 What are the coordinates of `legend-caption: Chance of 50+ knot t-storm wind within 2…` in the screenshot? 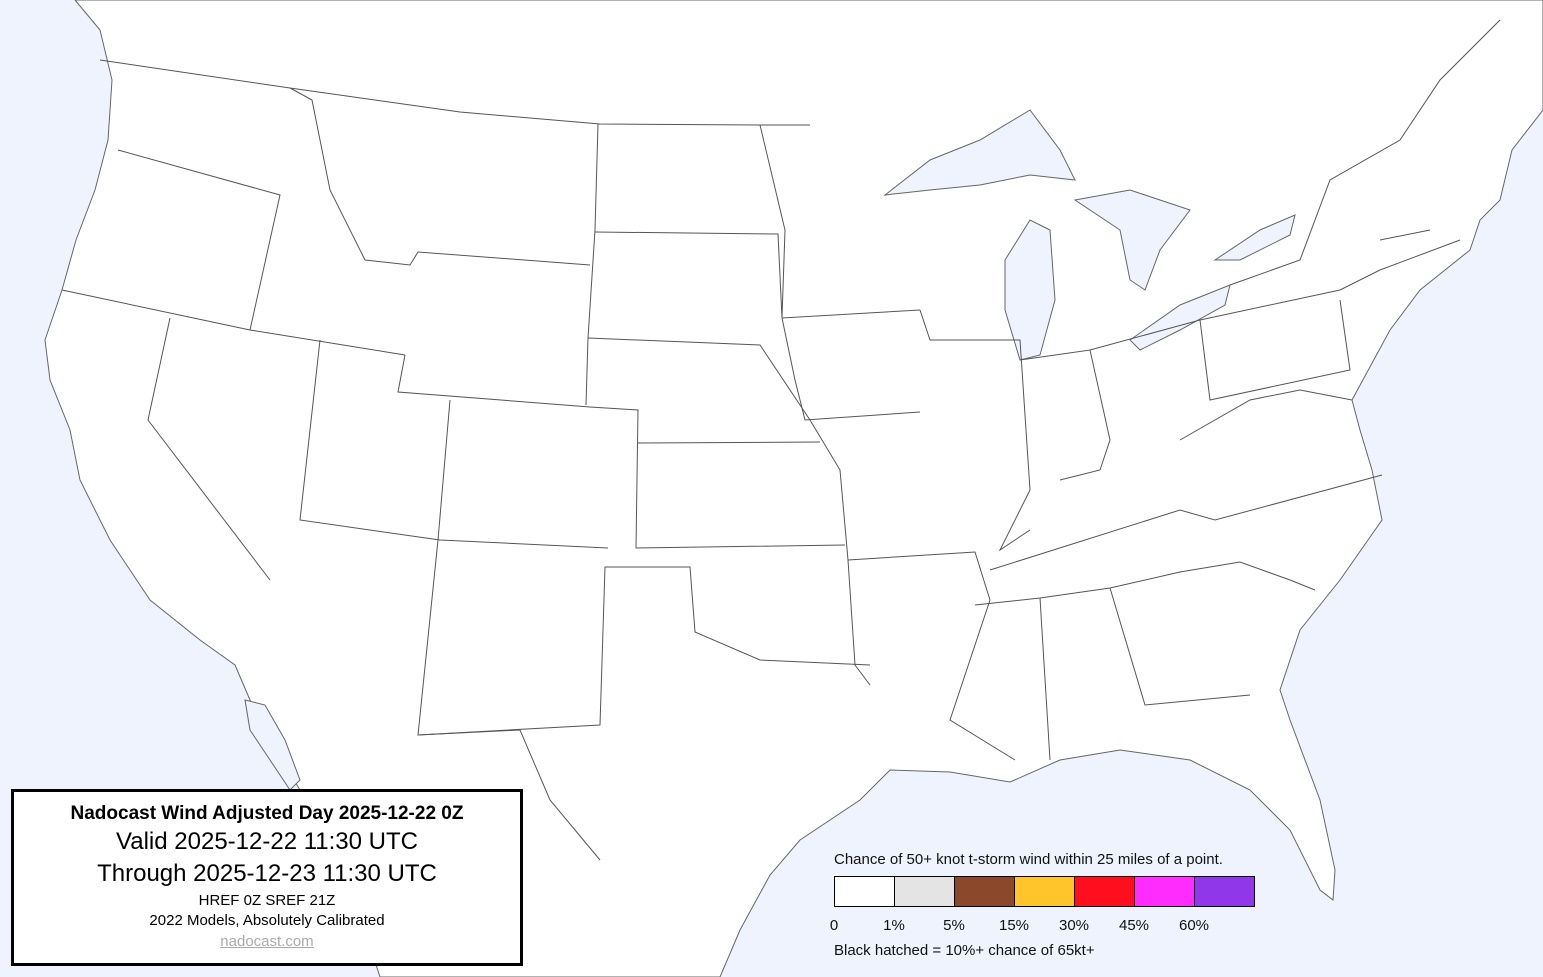 It's located at (1028, 859).